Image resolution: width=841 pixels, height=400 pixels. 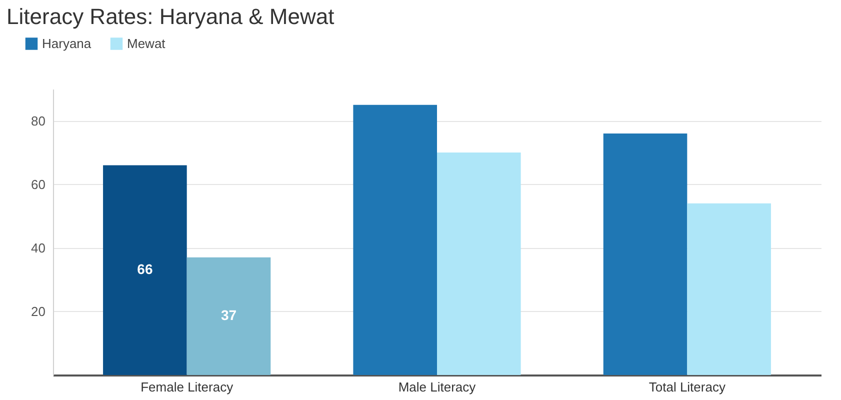 What do you see at coordinates (38, 184) in the screenshot?
I see `y-tick-label: 60` at bounding box center [38, 184].